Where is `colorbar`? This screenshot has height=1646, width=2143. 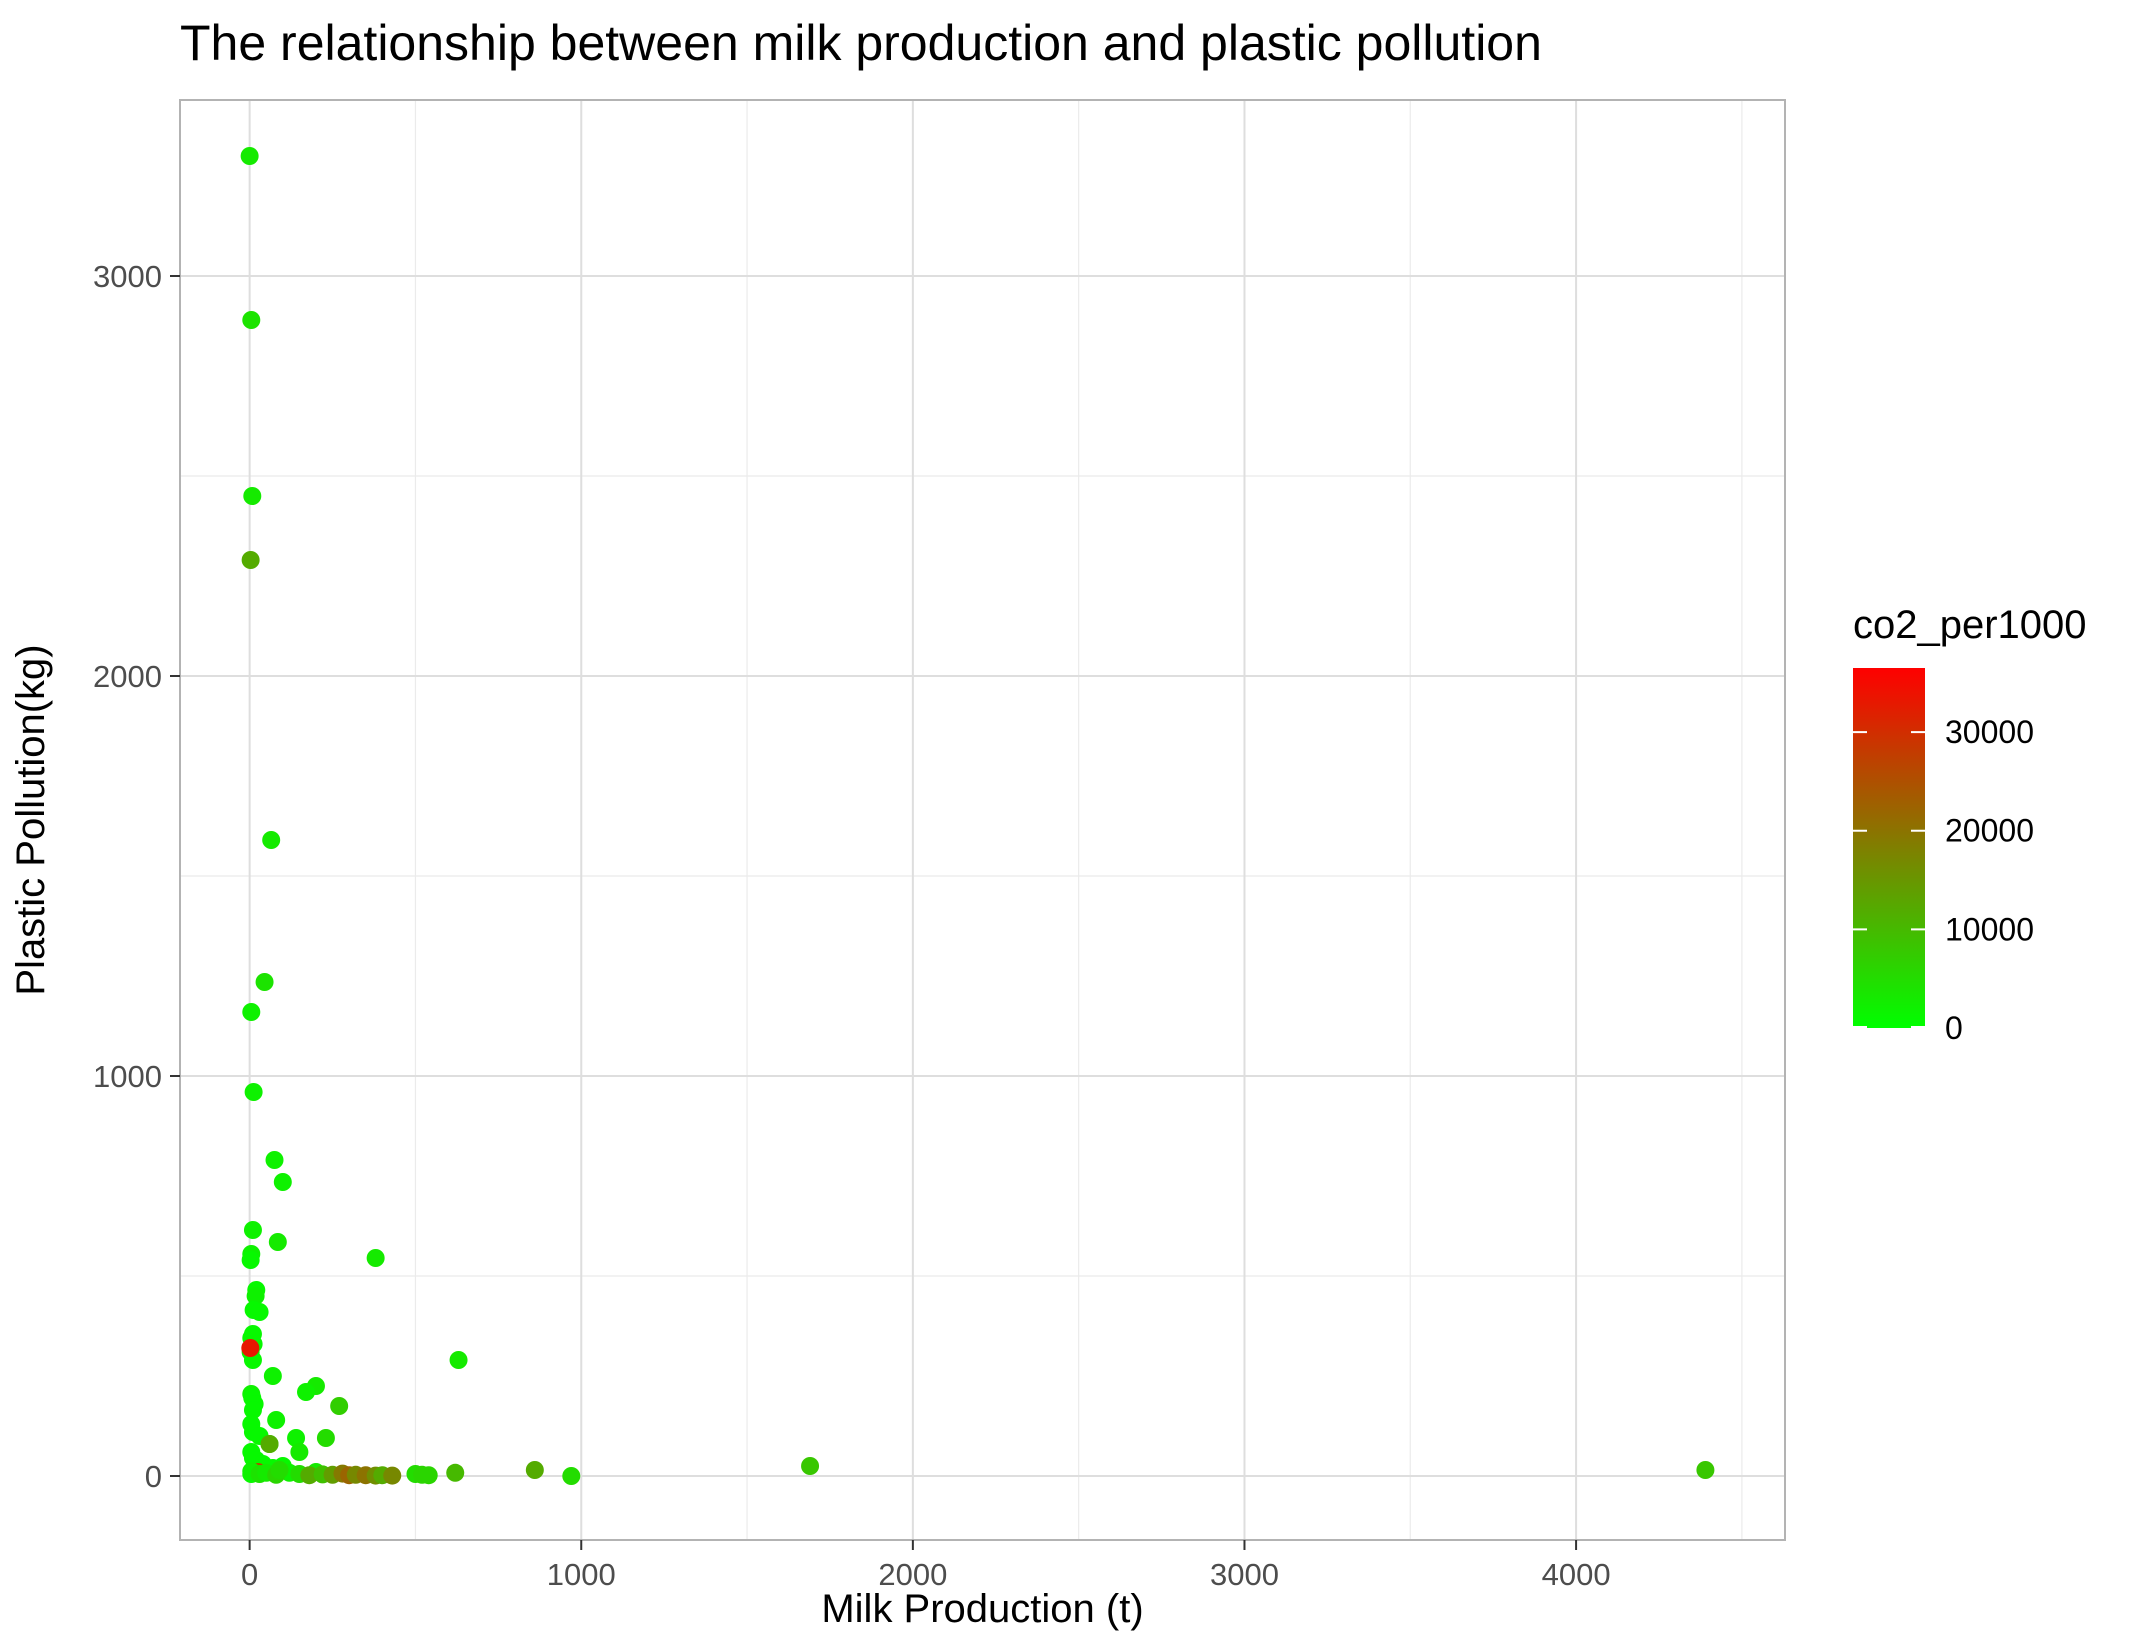
colorbar is located at coordinates (1889, 848).